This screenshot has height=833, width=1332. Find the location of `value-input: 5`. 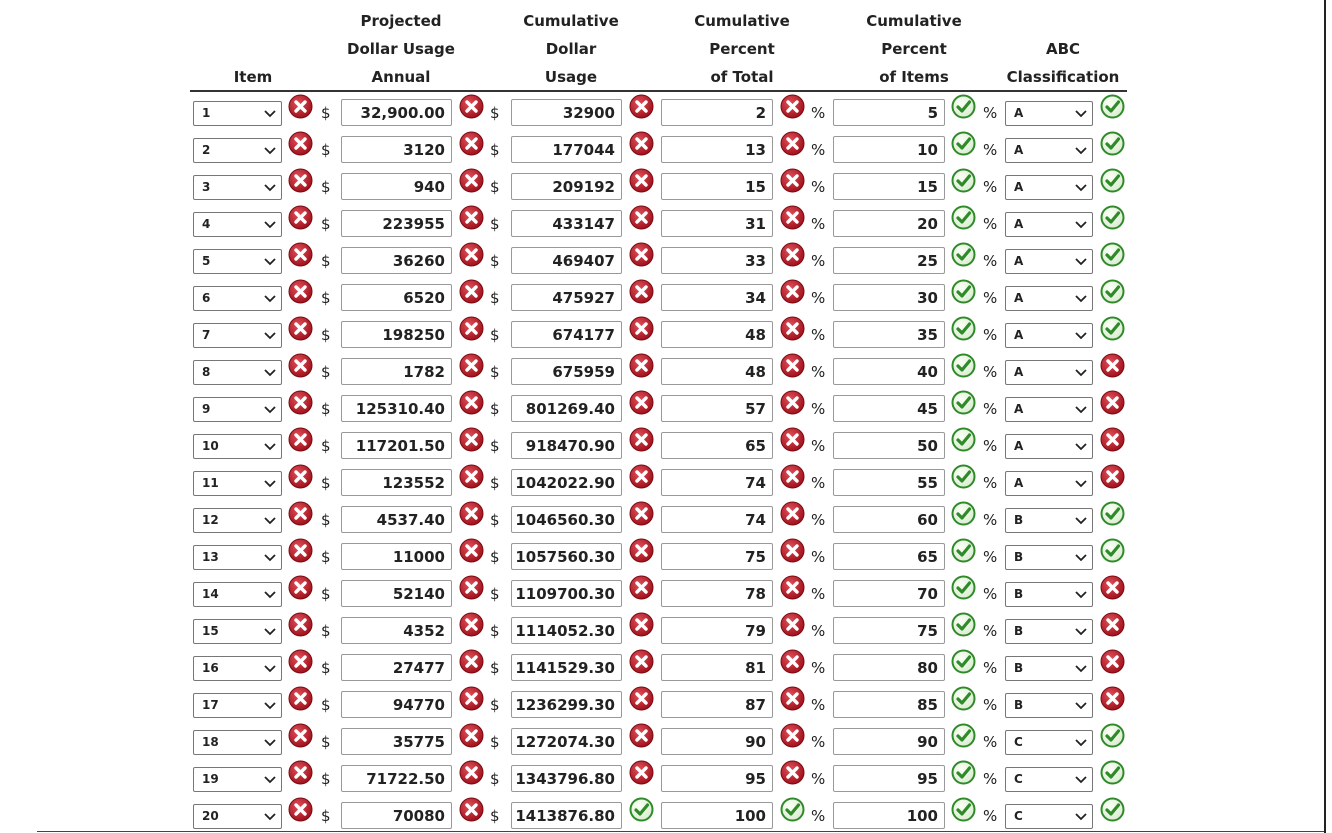

value-input: 5 is located at coordinates (889, 112).